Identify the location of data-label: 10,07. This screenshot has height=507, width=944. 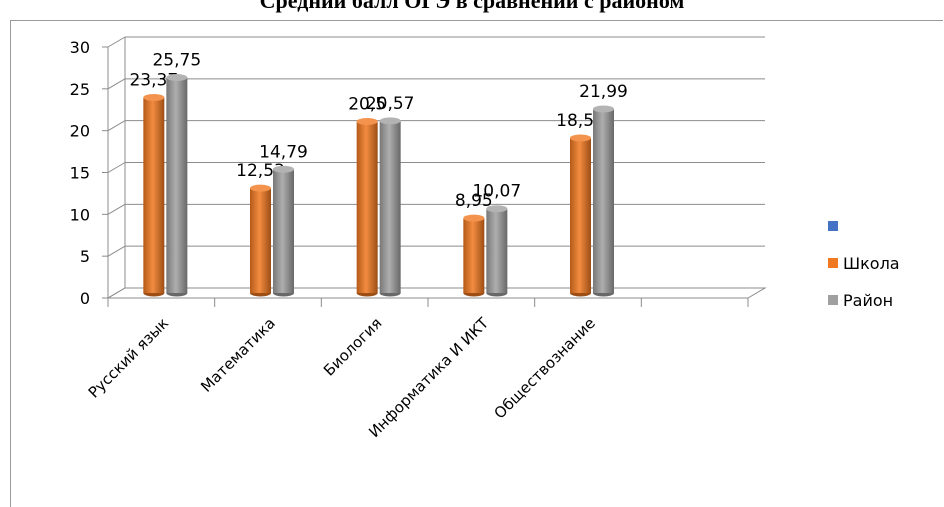
(496, 192).